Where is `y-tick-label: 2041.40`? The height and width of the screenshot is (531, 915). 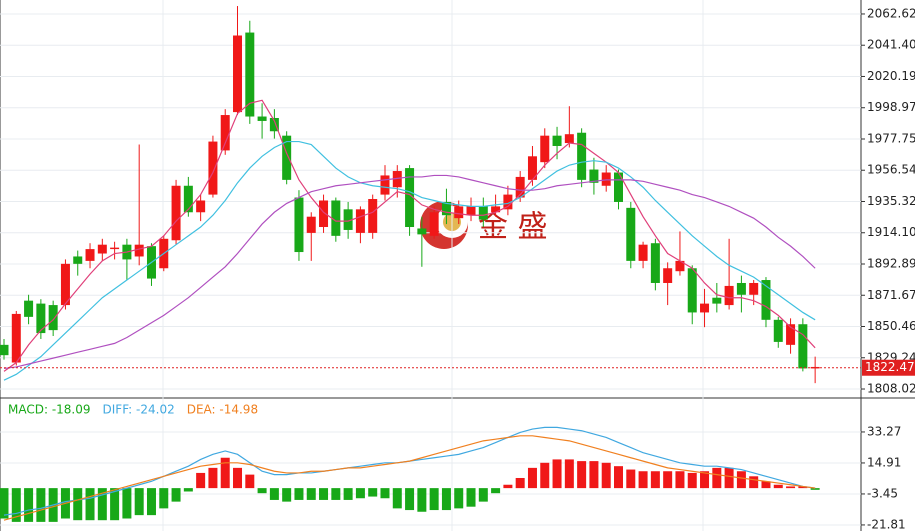
y-tick-label: 2041.40 is located at coordinates (891, 45).